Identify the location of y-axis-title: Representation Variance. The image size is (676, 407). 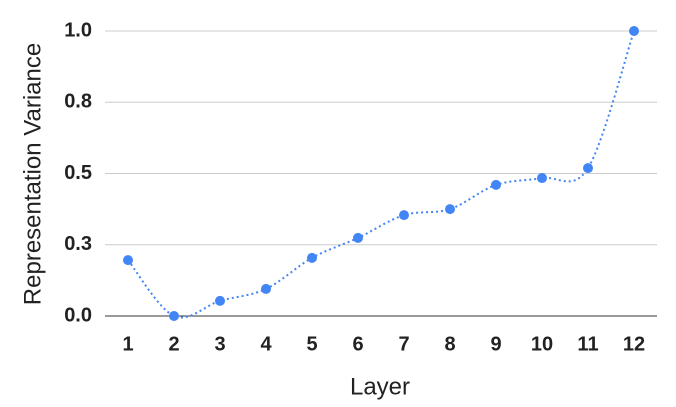
(32, 174).